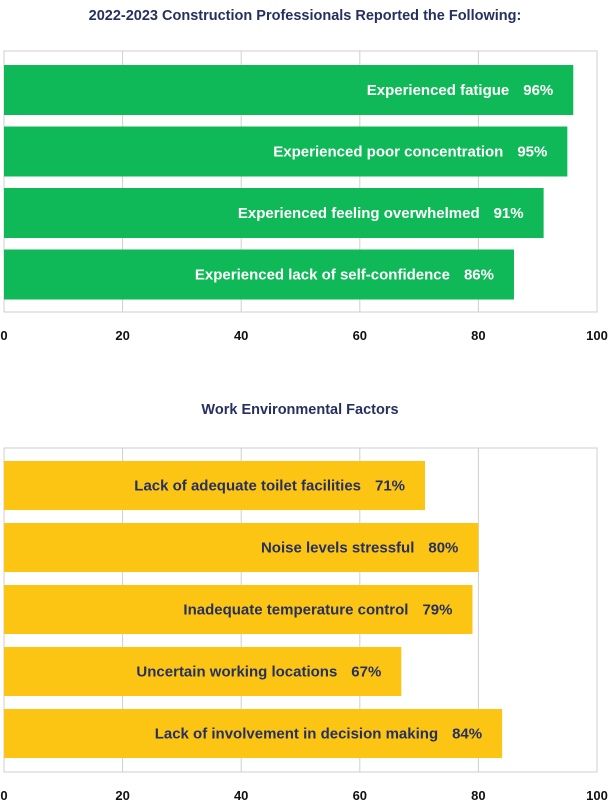  I want to click on bar-category-label: Experienced poor concentration, so click(388, 152).